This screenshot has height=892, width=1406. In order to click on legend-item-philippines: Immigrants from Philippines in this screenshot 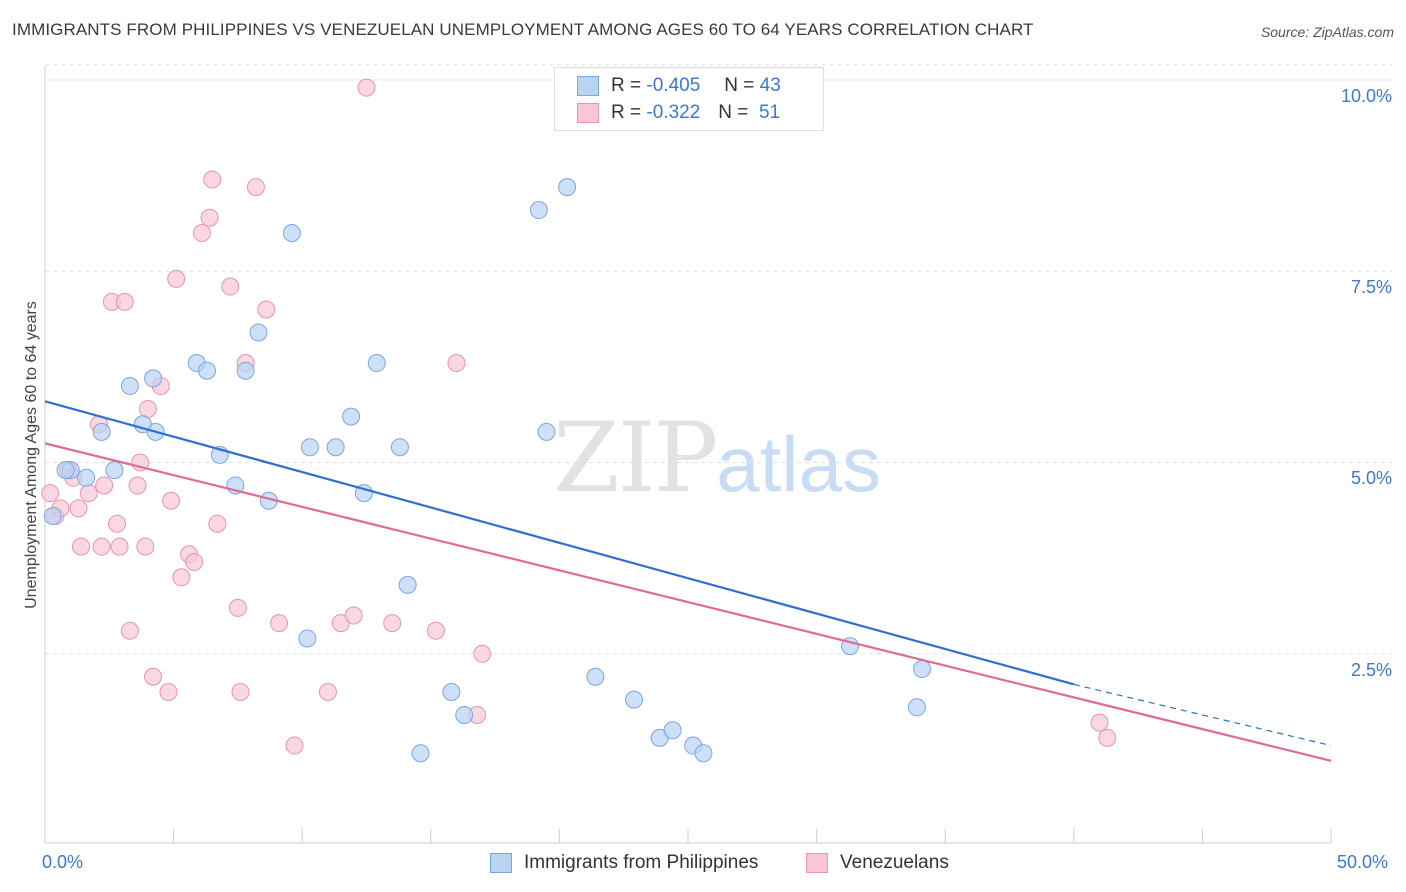, I will do `click(624, 863)`.